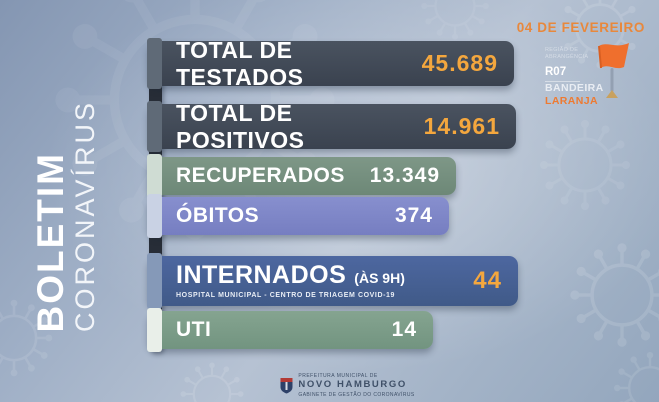 The width and height of the screenshot is (659, 402). Describe the element at coordinates (290, 330) in the screenshot. I see `stat-bar-uti: UTI 14` at that location.